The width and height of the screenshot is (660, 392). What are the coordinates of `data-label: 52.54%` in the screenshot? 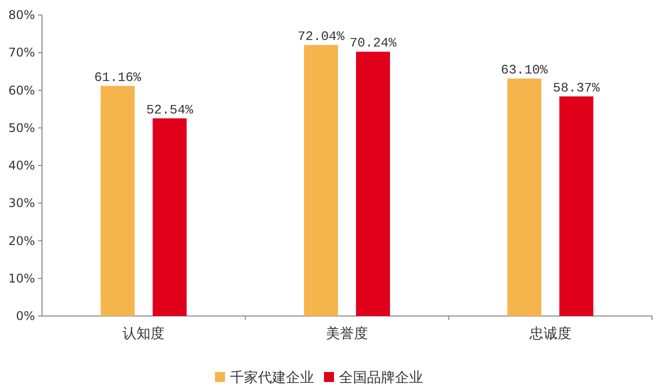 It's located at (170, 110).